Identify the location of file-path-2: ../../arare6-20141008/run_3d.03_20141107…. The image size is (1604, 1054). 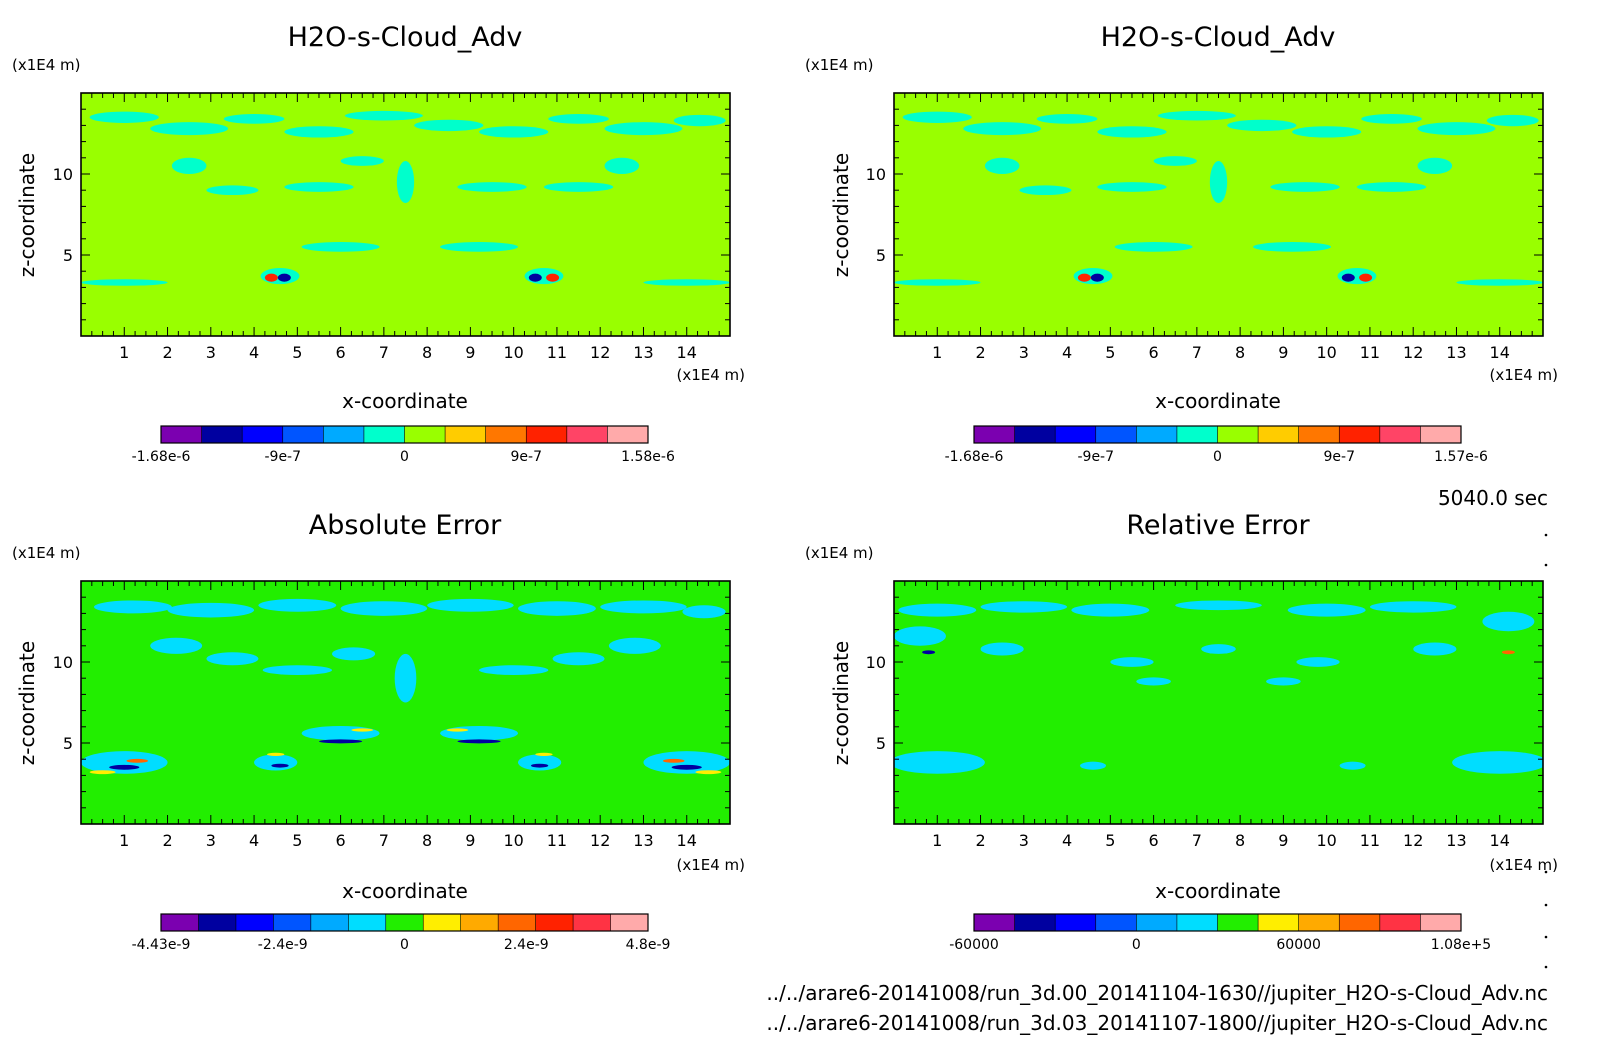
(1157, 1023).